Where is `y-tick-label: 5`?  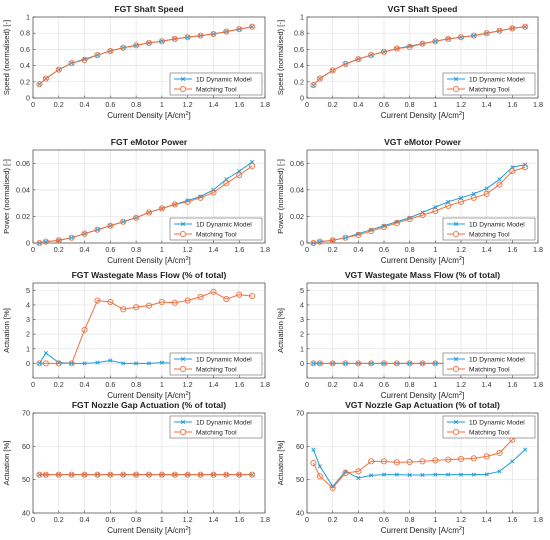
y-tick-label: 5 is located at coordinates (28, 290).